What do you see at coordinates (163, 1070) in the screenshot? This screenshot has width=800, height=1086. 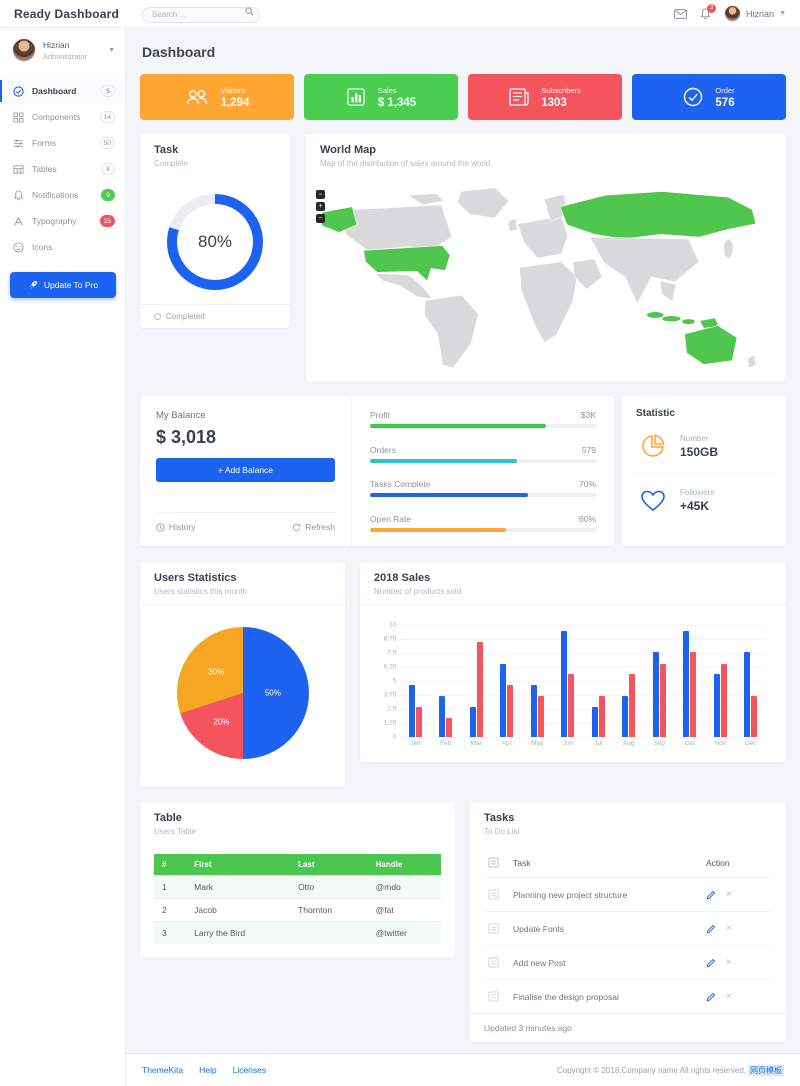 I see `footer-link-themekita: ThemeKita` at bounding box center [163, 1070].